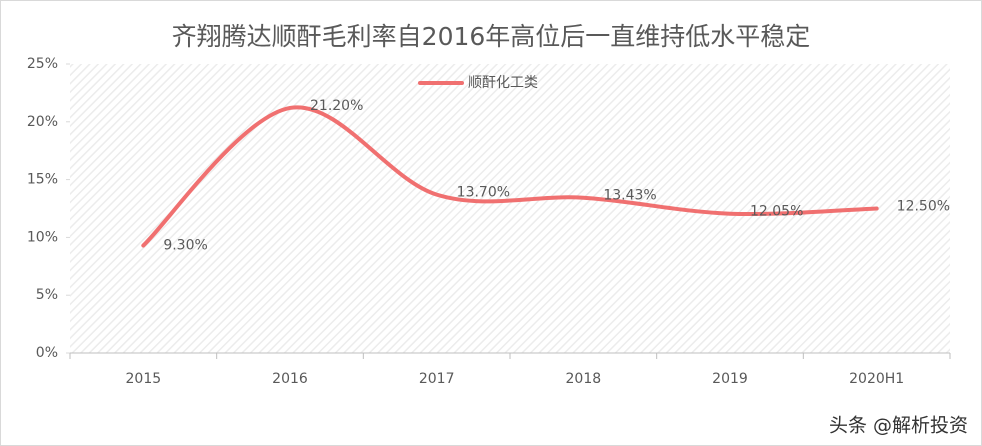 This screenshot has width=982, height=446. Describe the element at coordinates (185, 245) in the screenshot. I see `data-label: 9.30%` at that location.